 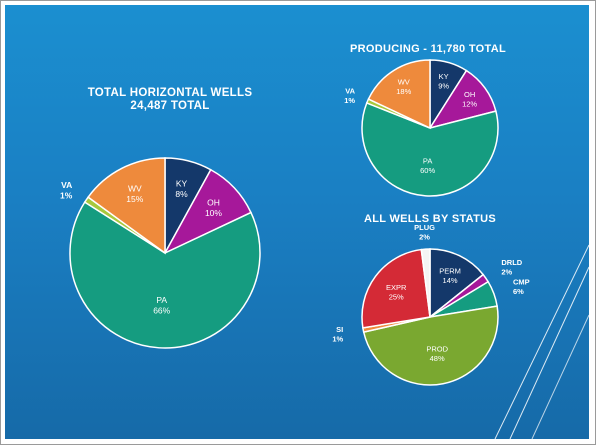 What do you see at coordinates (403, 91) in the screenshot?
I see `slice-value-wv: 18%` at bounding box center [403, 91].